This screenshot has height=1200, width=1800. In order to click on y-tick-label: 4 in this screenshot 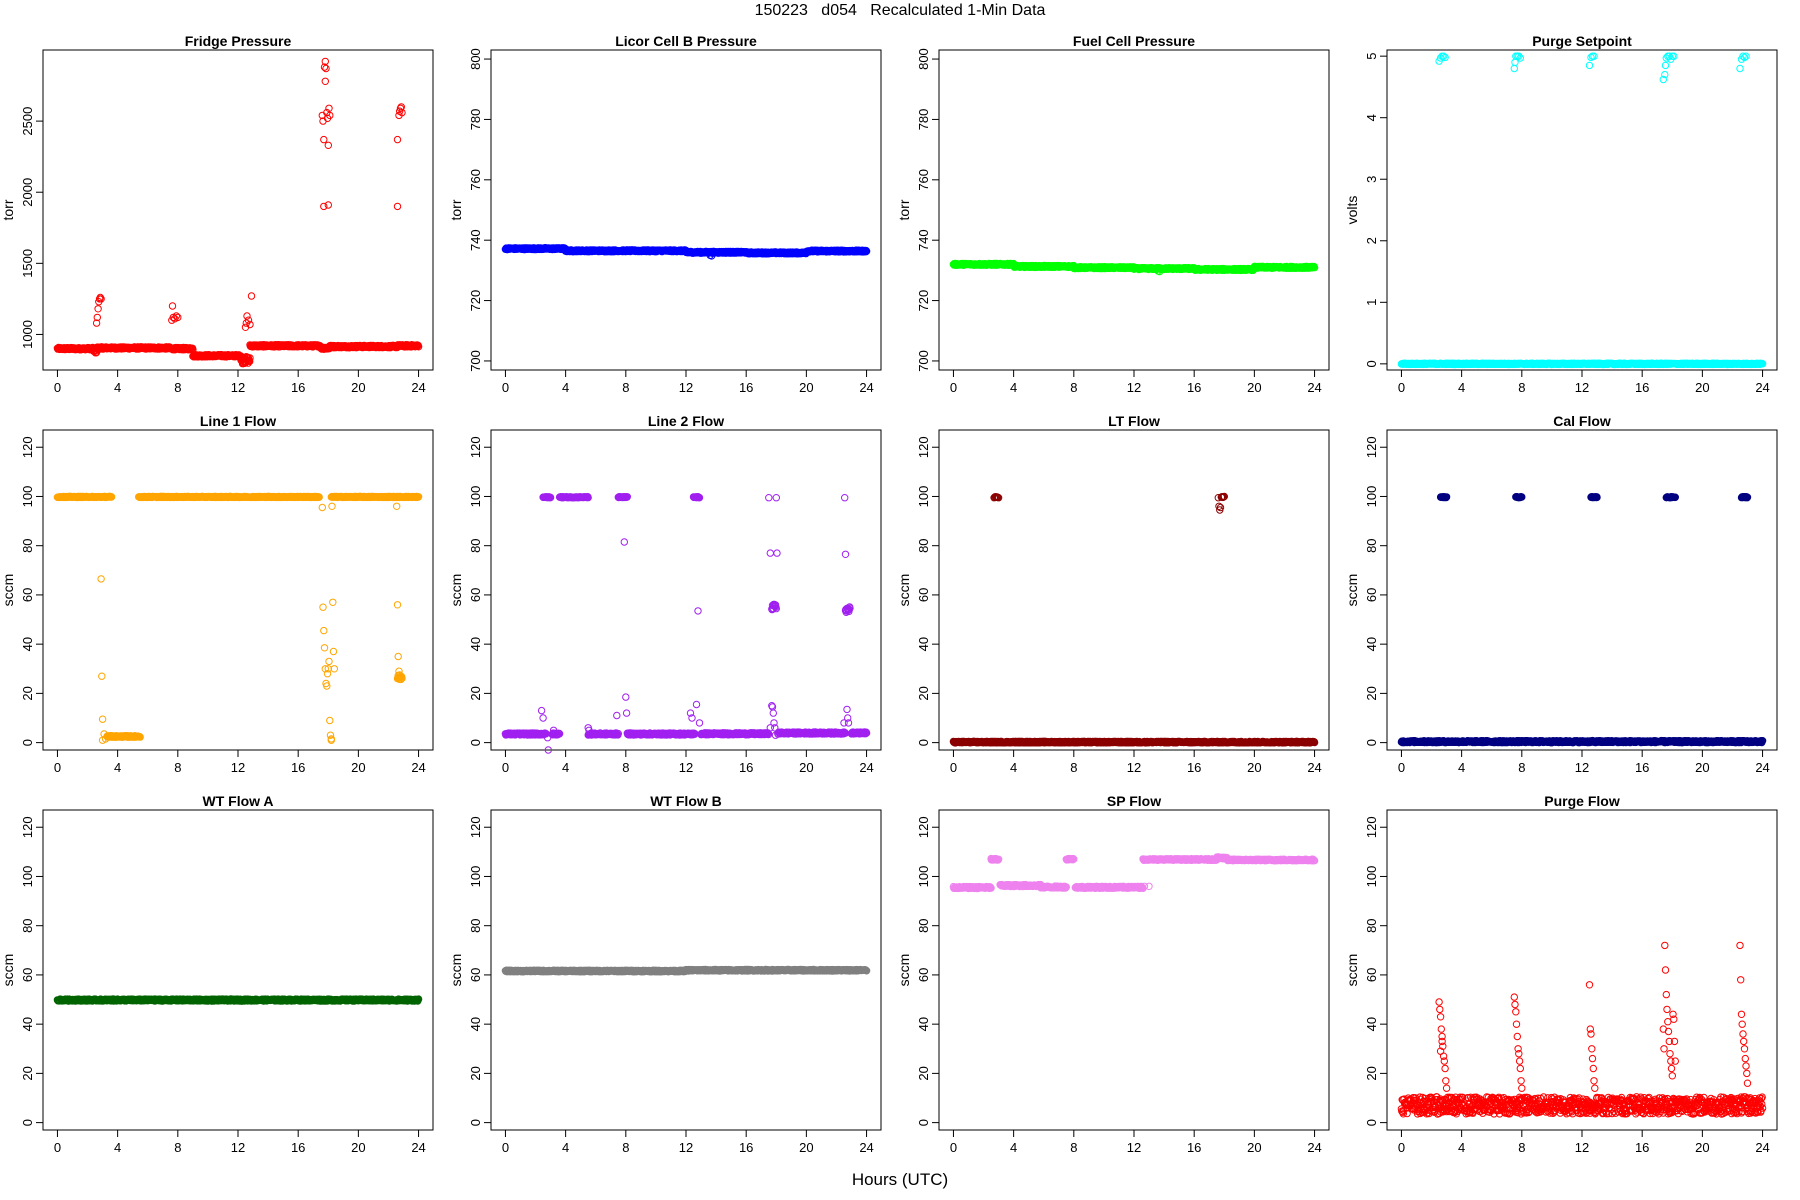, I will do `click(1371, 117)`.